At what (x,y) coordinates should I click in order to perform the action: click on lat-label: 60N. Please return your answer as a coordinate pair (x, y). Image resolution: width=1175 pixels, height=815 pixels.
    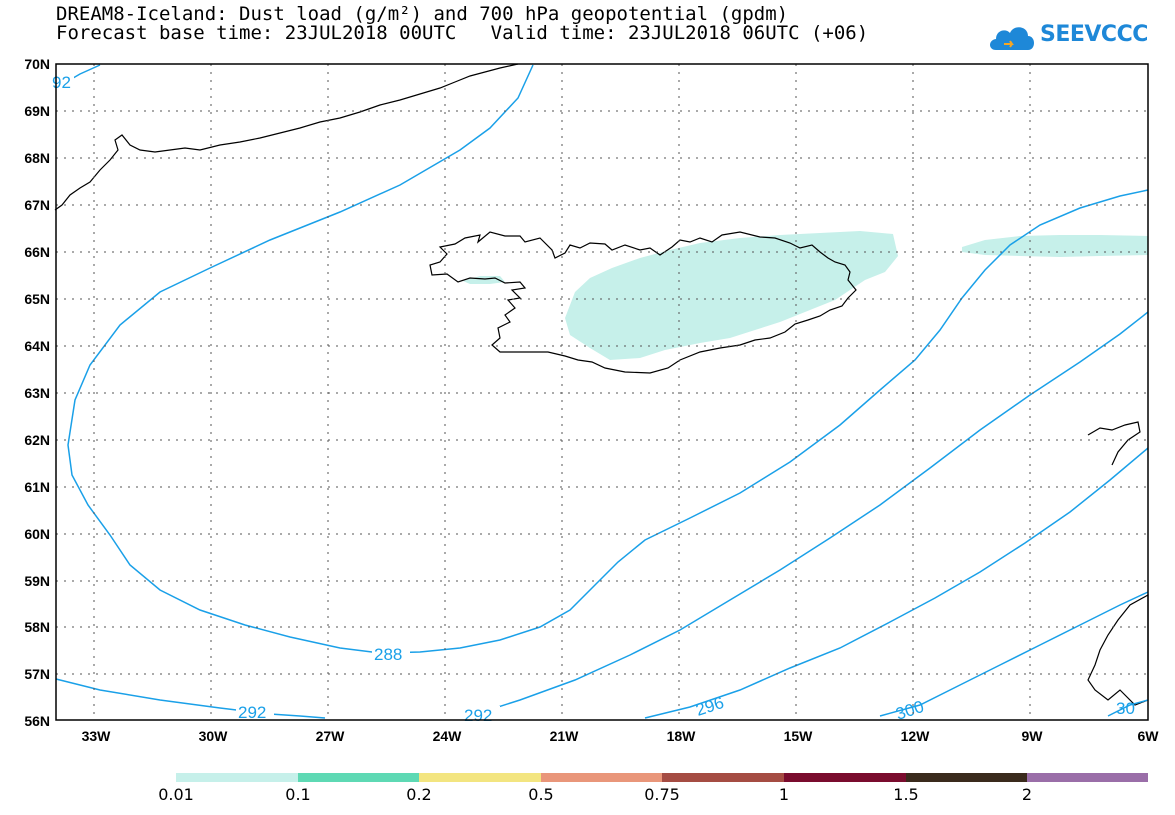
    Looking at the image, I should click on (37, 534).